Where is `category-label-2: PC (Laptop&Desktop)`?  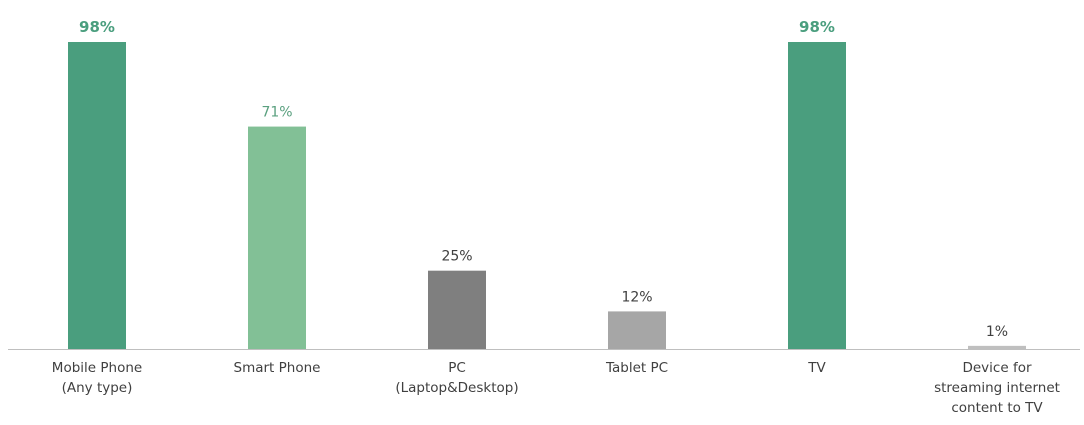
category-label-2: PC (Laptop&Desktop) is located at coordinates (456, 378).